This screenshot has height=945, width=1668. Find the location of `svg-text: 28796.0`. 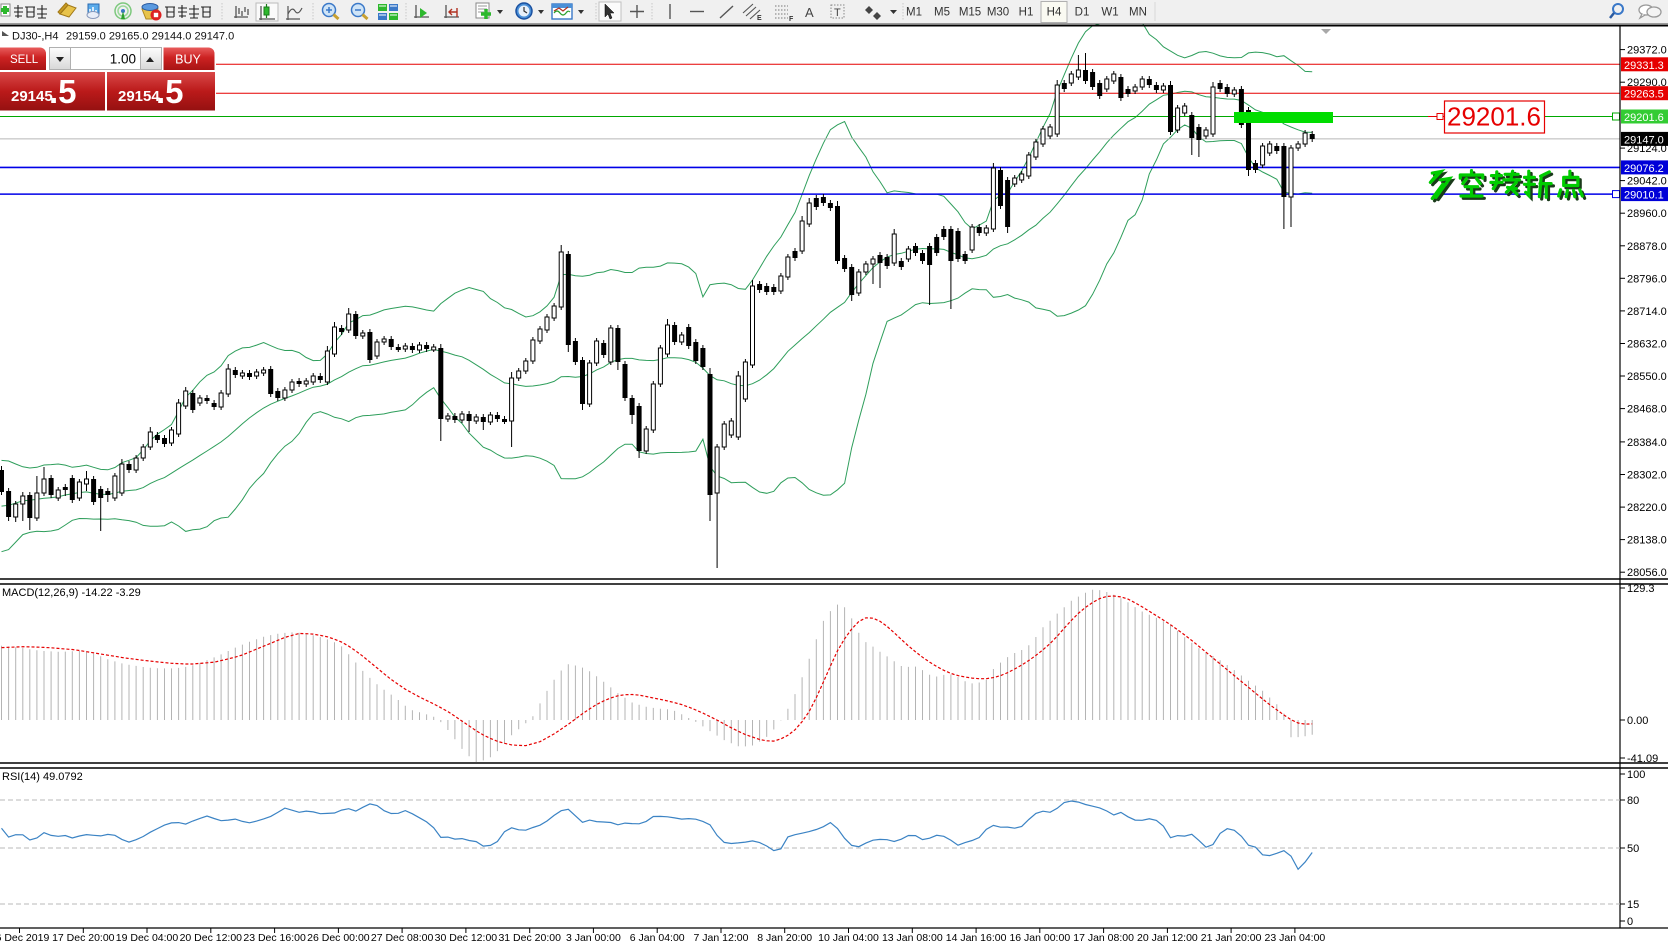

svg-text: 28796.0 is located at coordinates (1647, 279).